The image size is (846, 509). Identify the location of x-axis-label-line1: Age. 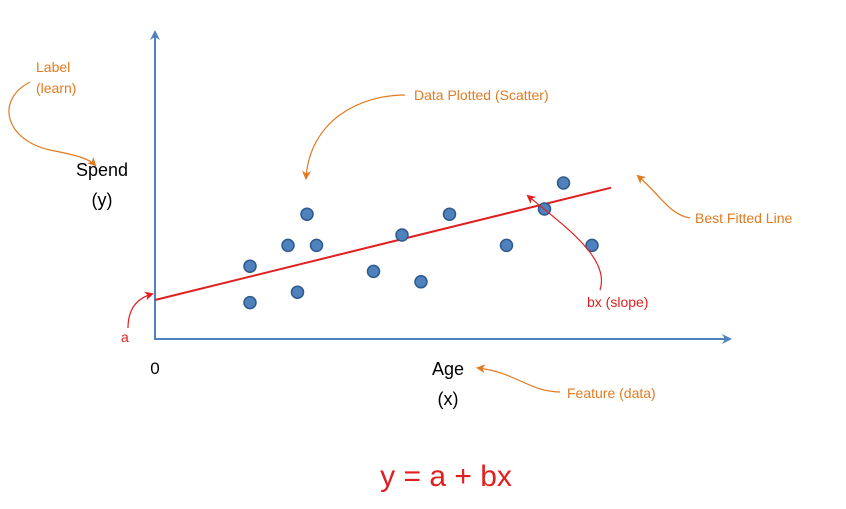
(448, 369).